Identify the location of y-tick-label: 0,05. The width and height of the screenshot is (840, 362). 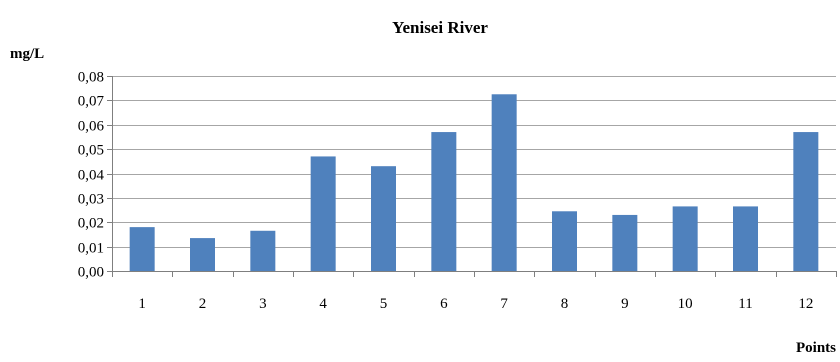
(91, 151).